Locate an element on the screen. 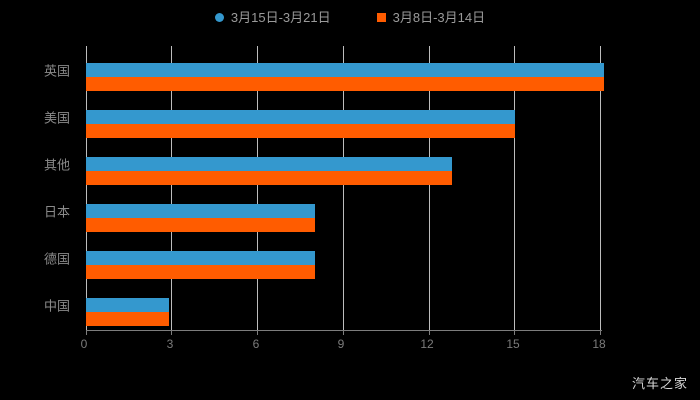 This screenshot has width=700, height=400. chart-legend: 3月15日-3月21日 3月8日-3月14日 is located at coordinates (350, 17).